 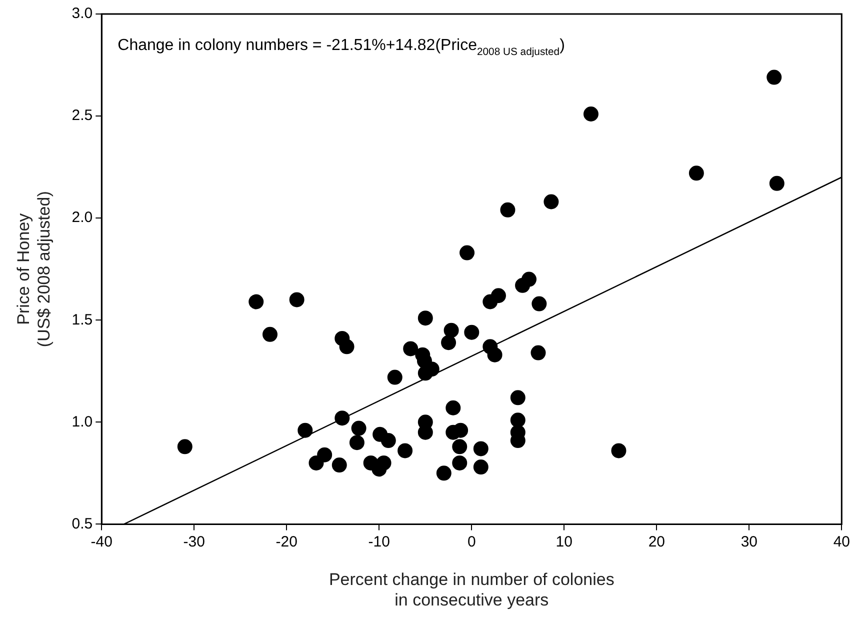 I want to click on x-tick-label: -10, so click(x=379, y=541).